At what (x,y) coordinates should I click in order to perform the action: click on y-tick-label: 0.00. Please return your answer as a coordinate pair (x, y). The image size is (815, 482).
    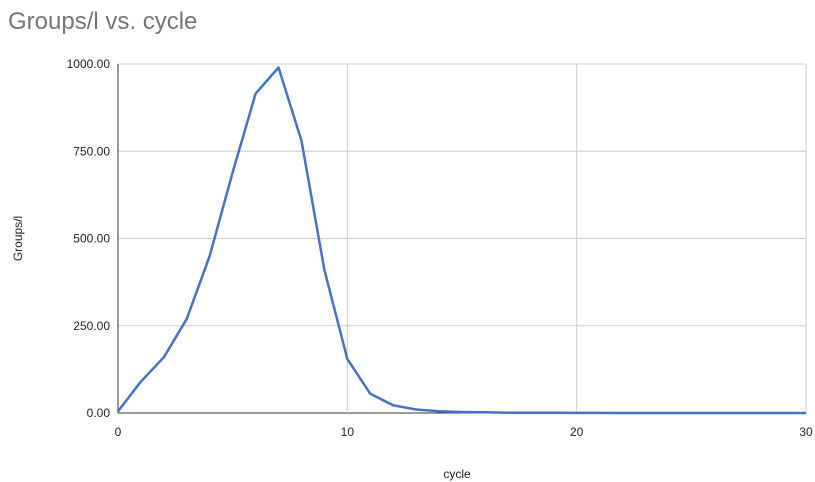
    Looking at the image, I should click on (99, 413).